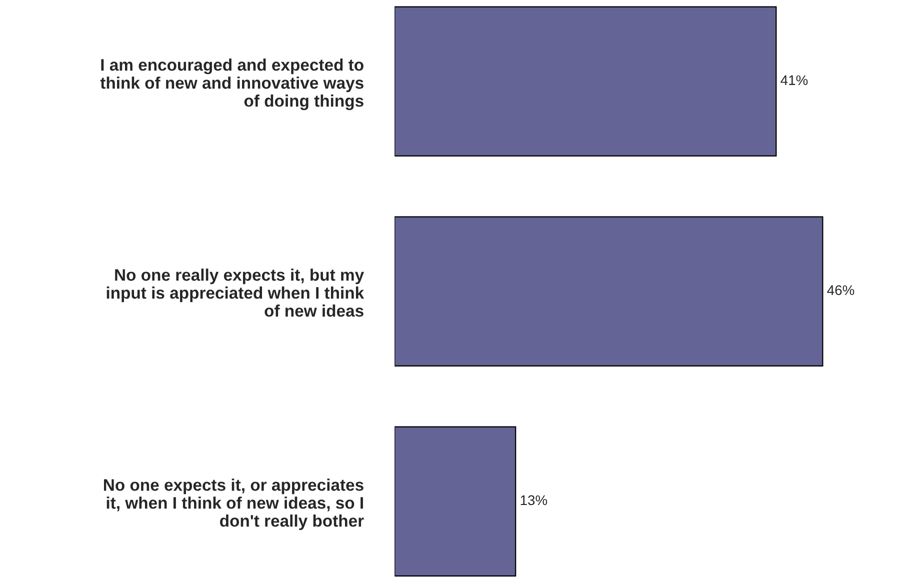 Image resolution: width=922 pixels, height=577 pixels. I want to click on data-label: 13%, so click(534, 500).